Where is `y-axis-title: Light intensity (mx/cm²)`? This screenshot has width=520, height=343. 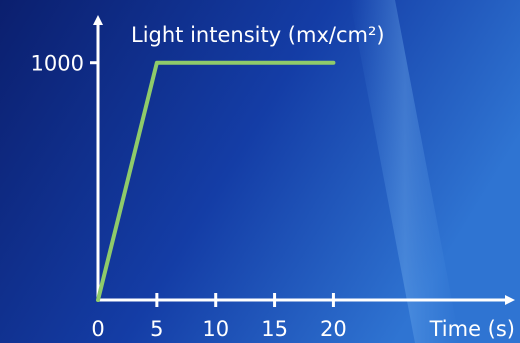
y-axis-title: Light intensity (mx/cm²) is located at coordinates (258, 35).